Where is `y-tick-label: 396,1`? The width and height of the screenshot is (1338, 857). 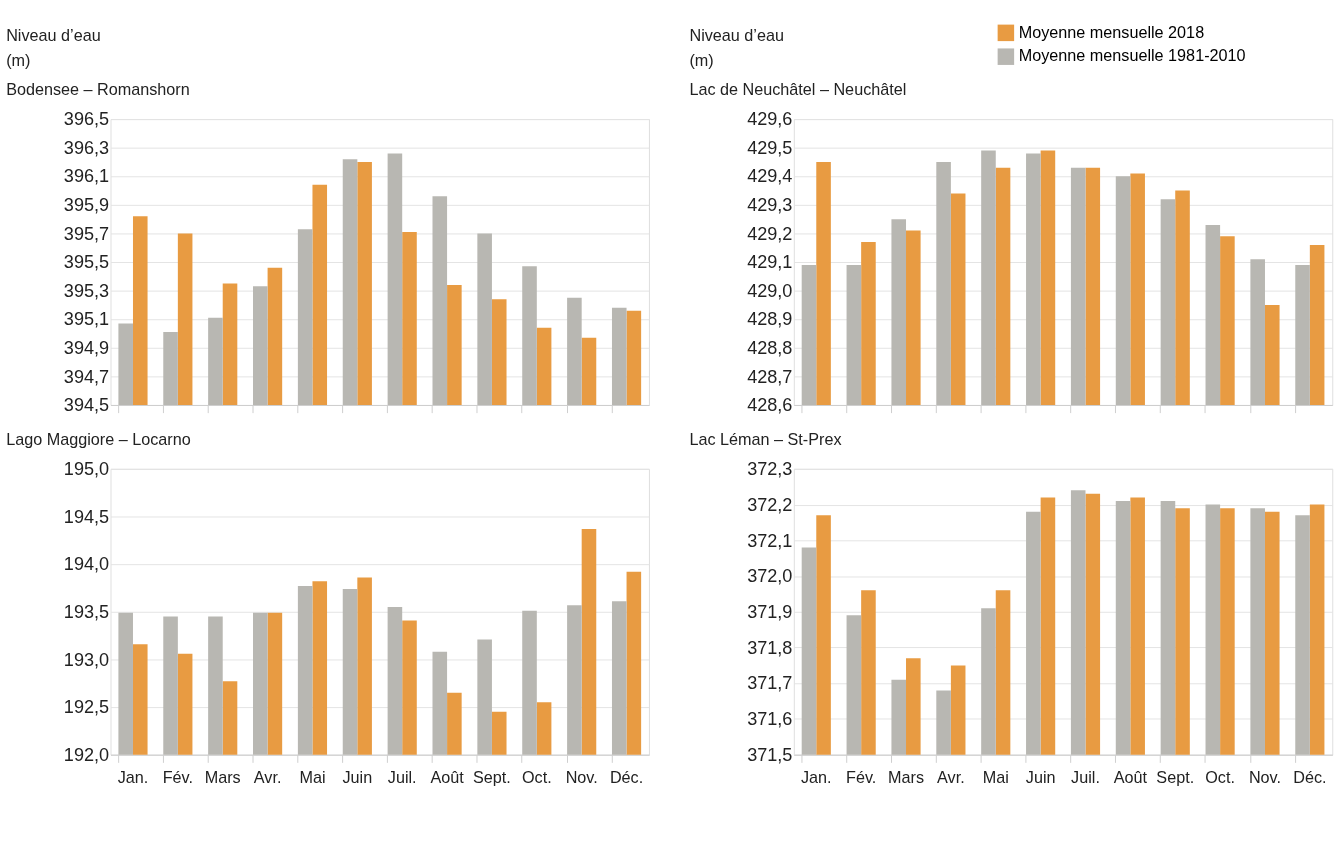 y-tick-label: 396,1 is located at coordinates (86, 176).